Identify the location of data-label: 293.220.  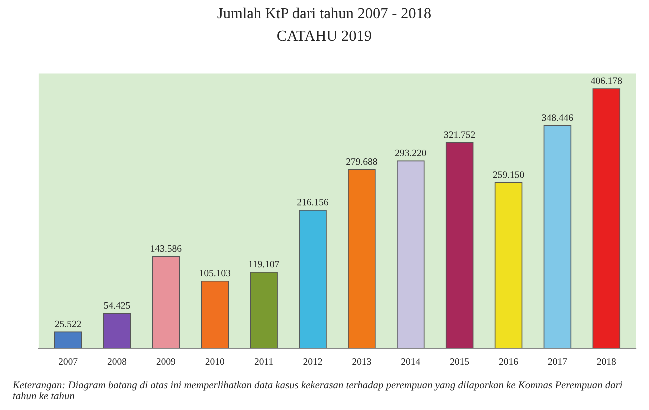
(411, 153).